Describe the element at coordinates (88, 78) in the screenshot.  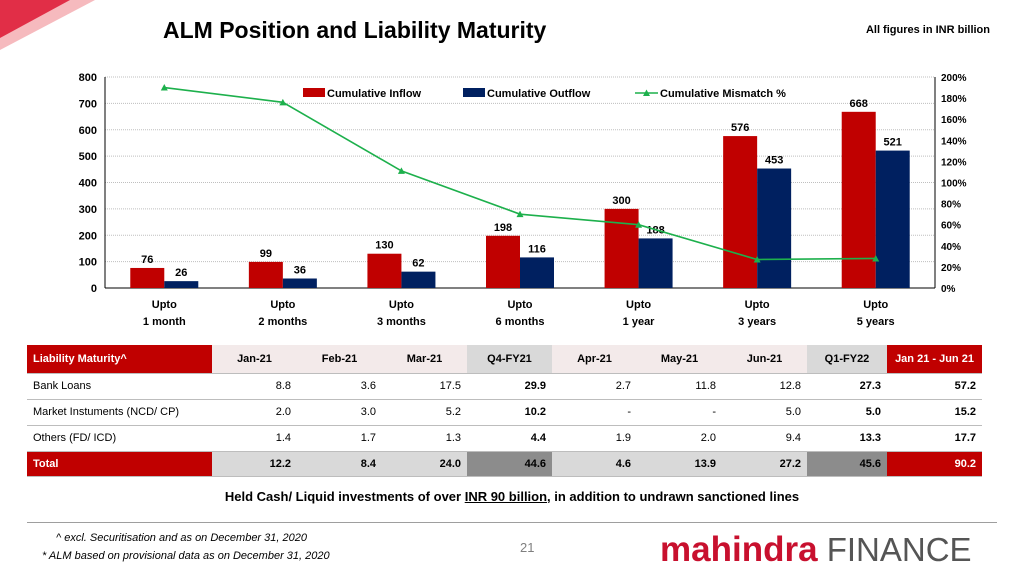
I see `y-left-tick-label: 800` at that location.